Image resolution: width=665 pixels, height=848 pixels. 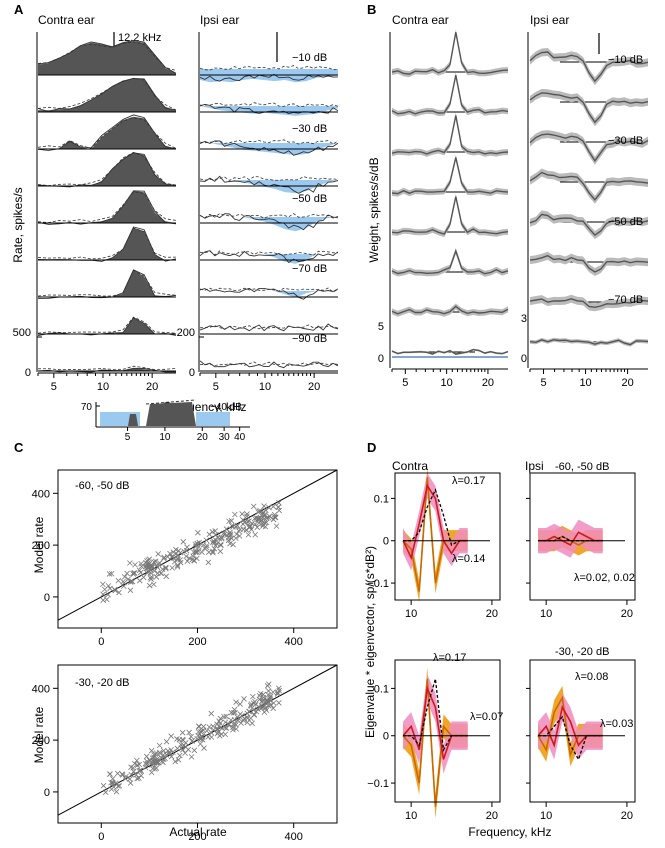 What do you see at coordinates (524, 319) in the screenshot?
I see `panel-b-ipsi-scale-3: 3` at bounding box center [524, 319].